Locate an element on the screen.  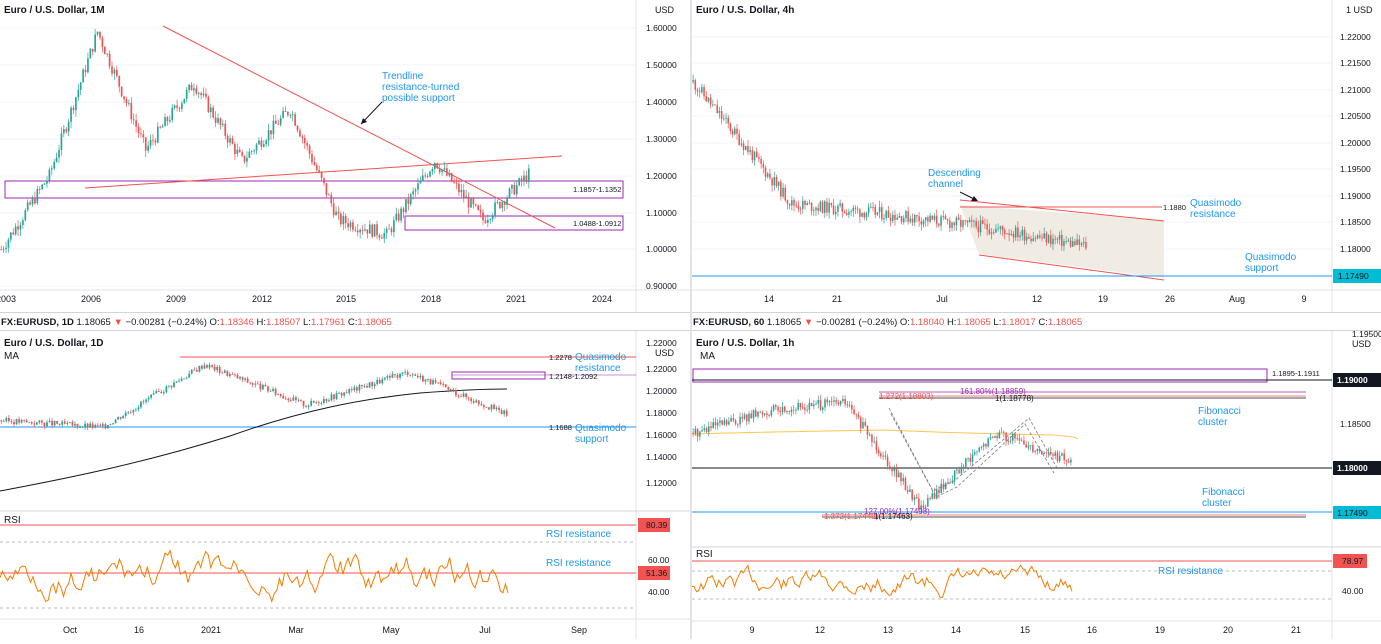
symbol: FX:EURUSD, 60 is located at coordinates (729, 322).